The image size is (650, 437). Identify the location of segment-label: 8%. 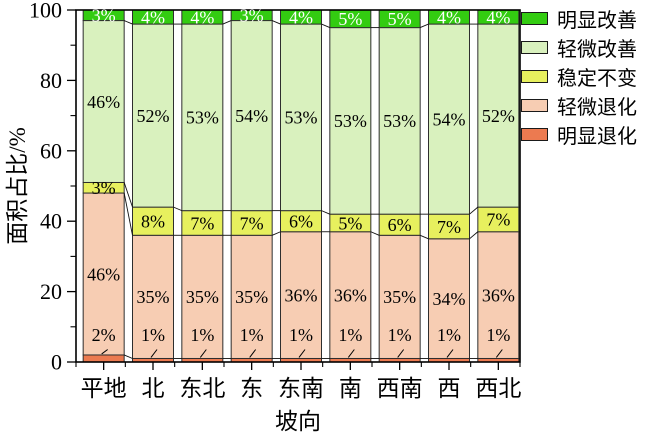
(153, 222).